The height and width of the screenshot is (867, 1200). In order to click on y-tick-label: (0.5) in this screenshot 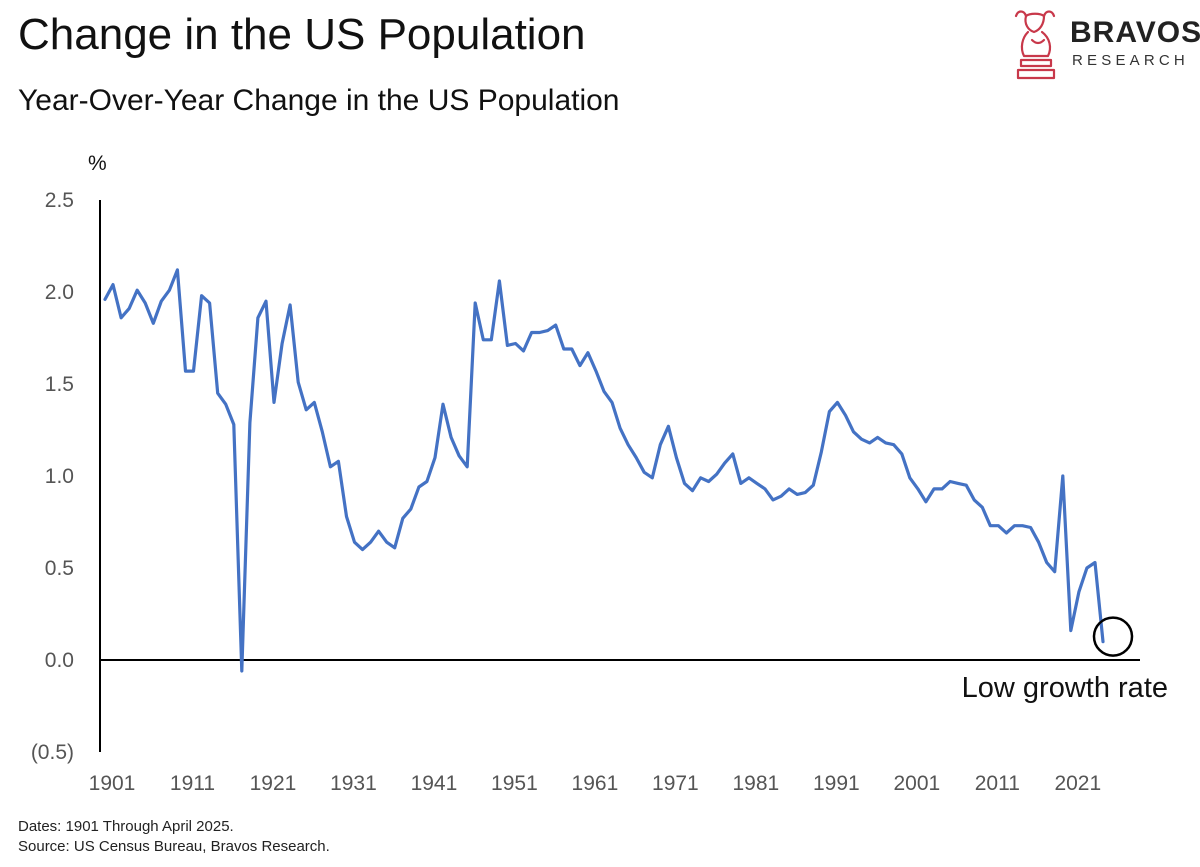, I will do `click(52, 752)`.